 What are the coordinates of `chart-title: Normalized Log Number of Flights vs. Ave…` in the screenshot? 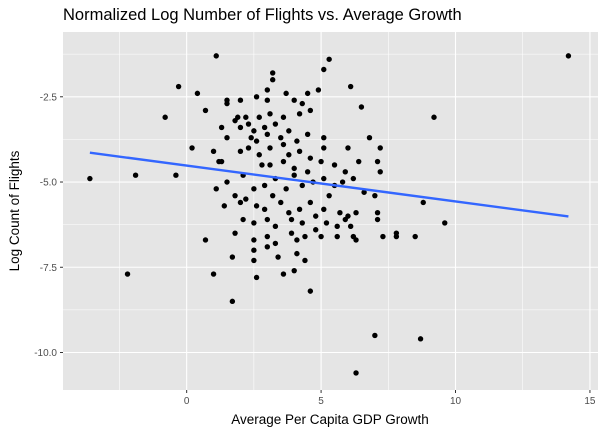 It's located at (262, 15).